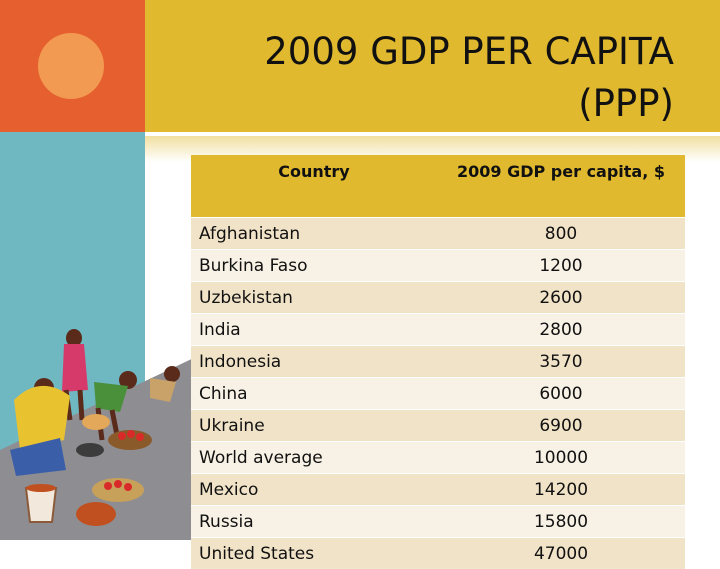 Image resolution: width=720 pixels, height=569 pixels. What do you see at coordinates (172, 374) in the screenshot?
I see `right-figure-head` at bounding box center [172, 374].